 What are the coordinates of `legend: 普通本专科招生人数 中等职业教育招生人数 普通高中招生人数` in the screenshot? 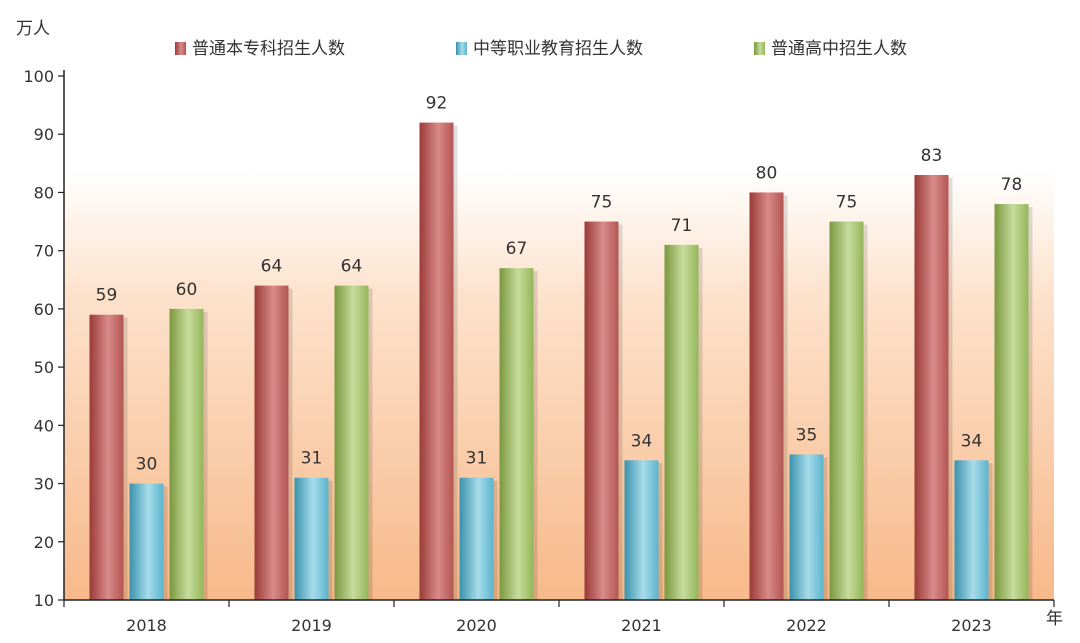 It's located at (541, 49).